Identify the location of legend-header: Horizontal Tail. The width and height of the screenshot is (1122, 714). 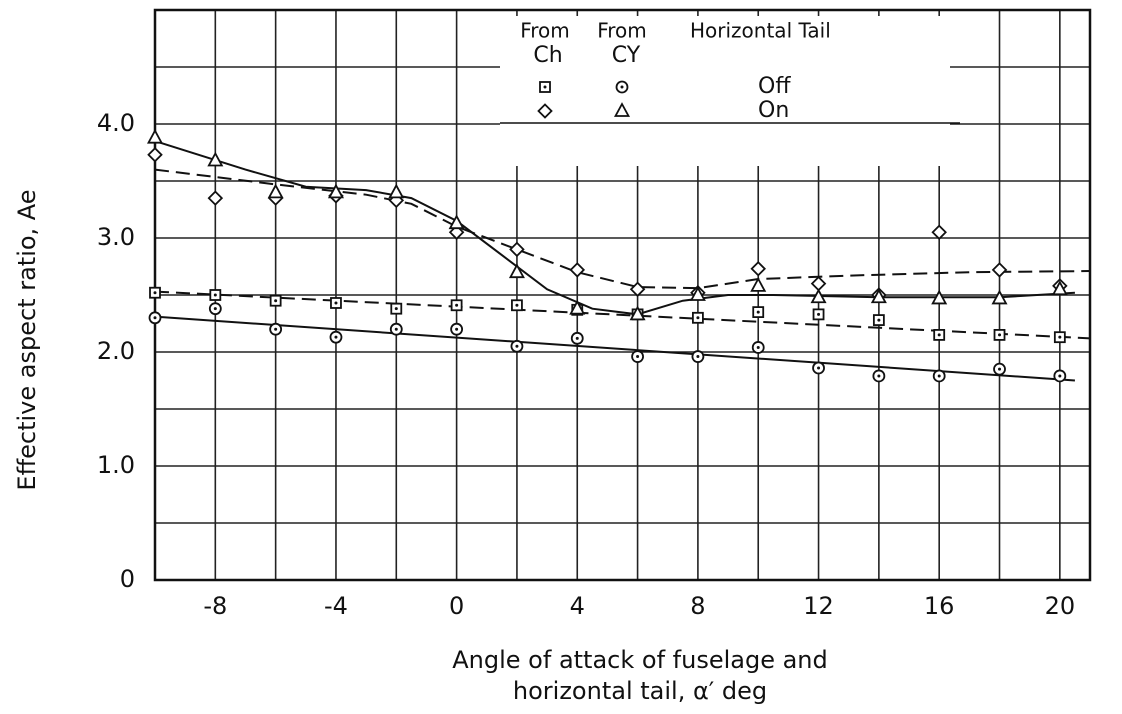
(760, 31).